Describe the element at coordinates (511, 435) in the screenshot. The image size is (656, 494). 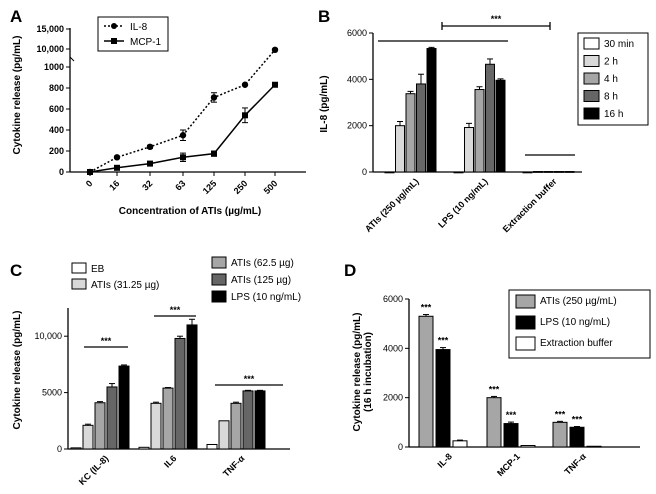
I see `panel-d-bar-mcp-1-lps-10-ng-ml` at that location.